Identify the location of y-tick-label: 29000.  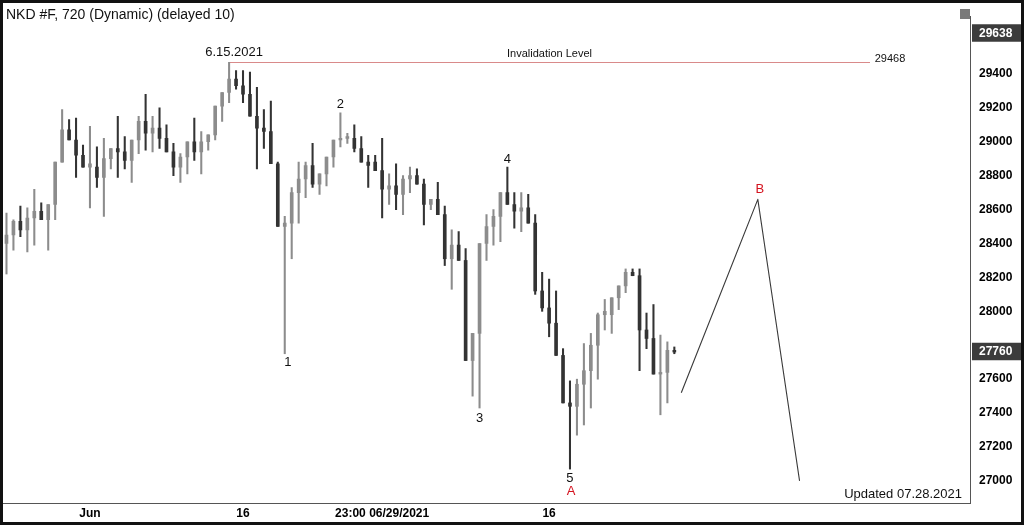
(996, 141).